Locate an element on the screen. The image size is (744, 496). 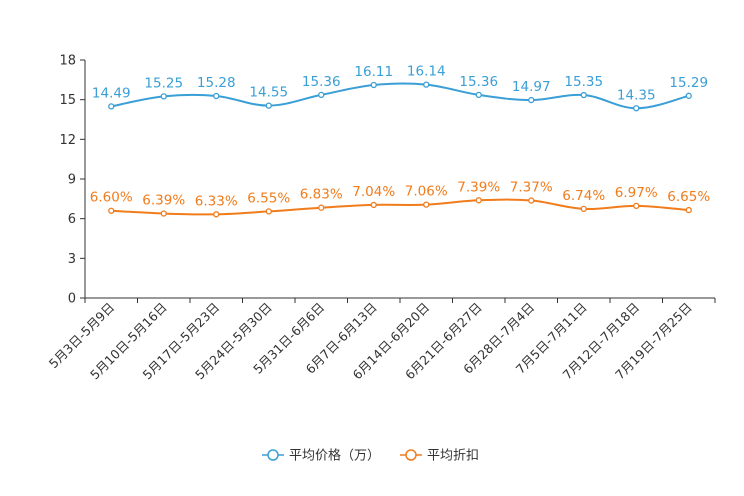
y-tick-label: 15 is located at coordinates (67, 100).